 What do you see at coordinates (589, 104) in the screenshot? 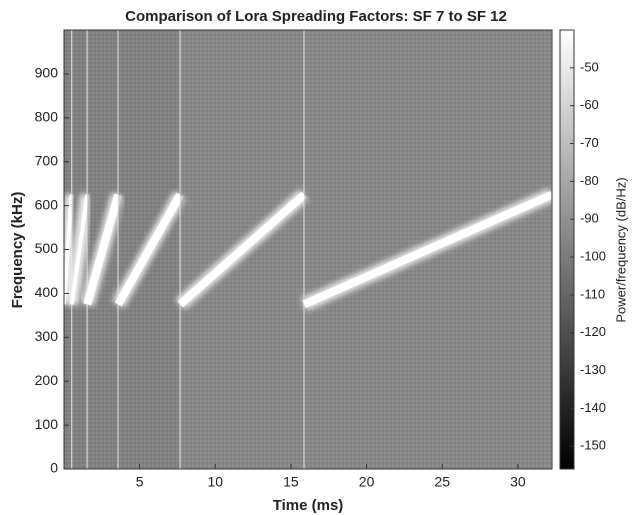
I see `colorbar-tick-label: -60` at bounding box center [589, 104].